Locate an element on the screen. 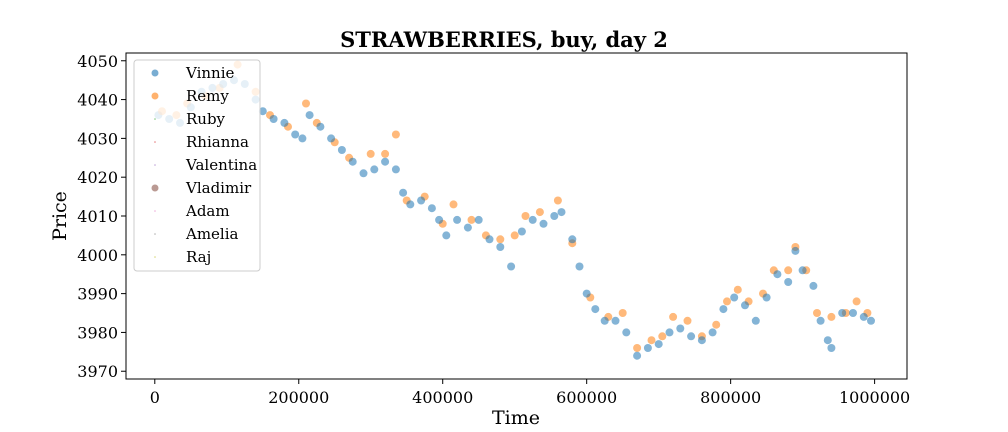  chart-title: STRAWBERRIES, buy, day 2 is located at coordinates (504, 39).